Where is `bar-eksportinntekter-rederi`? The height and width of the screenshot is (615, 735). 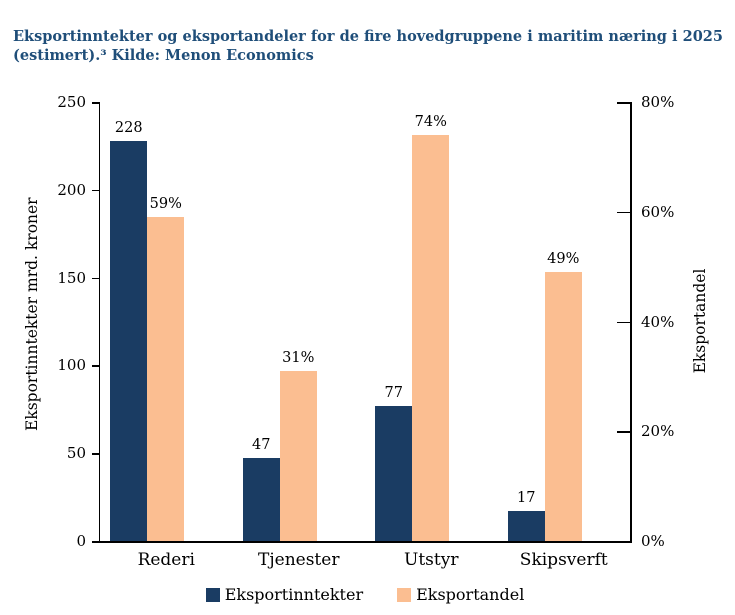 bar-eksportinntekter-rederi is located at coordinates (129, 340).